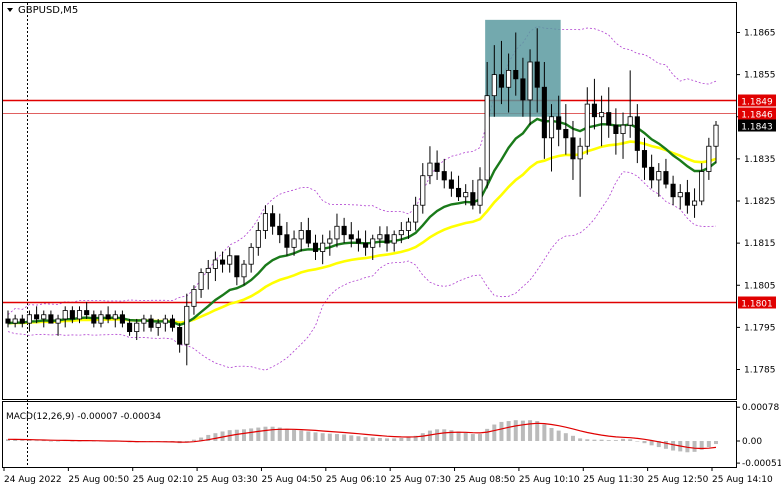  What do you see at coordinates (33, 480) in the screenshot?
I see `x-tick-label: 24 Aug 2022` at bounding box center [33, 480].